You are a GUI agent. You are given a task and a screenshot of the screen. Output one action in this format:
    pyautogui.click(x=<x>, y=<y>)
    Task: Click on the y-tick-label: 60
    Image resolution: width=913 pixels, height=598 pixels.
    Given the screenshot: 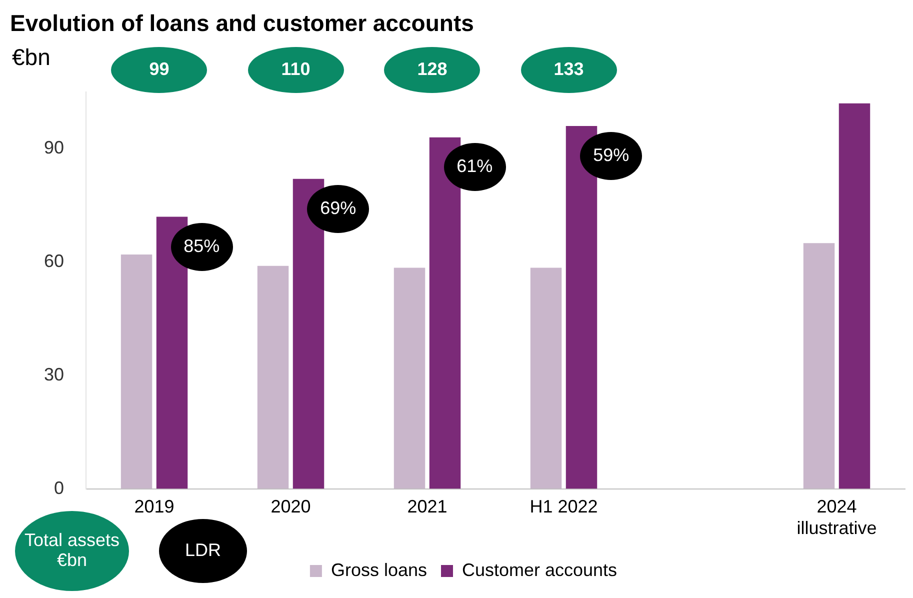 What is the action you would take?
    pyautogui.click(x=54, y=261)
    